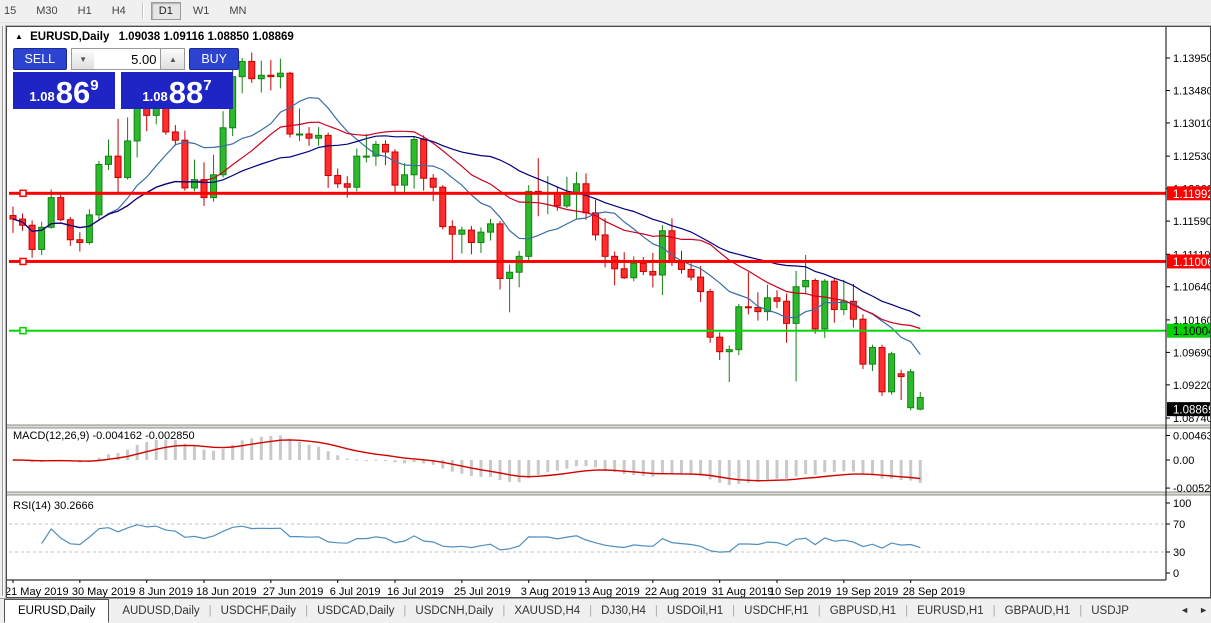 The height and width of the screenshot is (623, 1211). What do you see at coordinates (1176, 574) in the screenshot?
I see `svg-text: 0` at bounding box center [1176, 574].